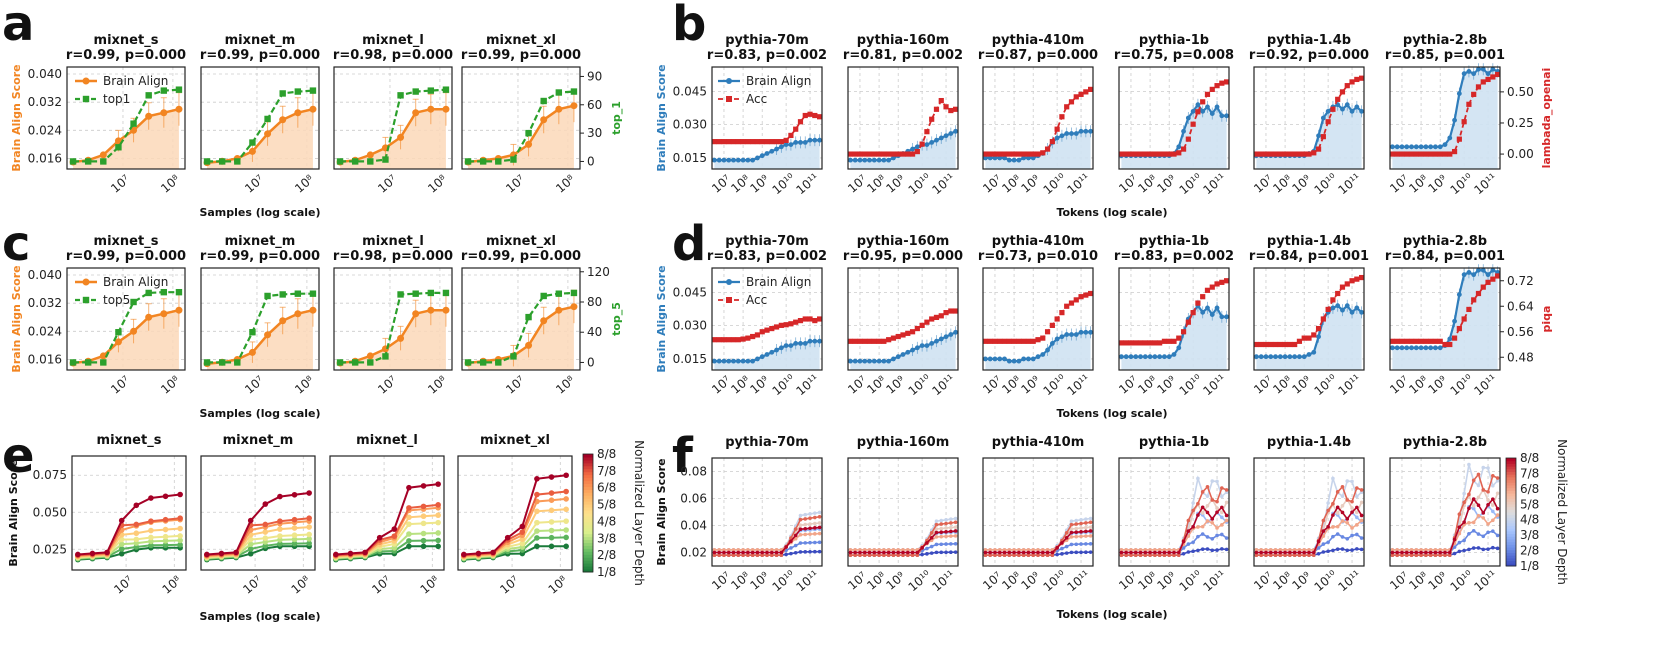  What do you see at coordinates (120, 385) in the screenshot?
I see `x-tick-label: 10⁷` at bounding box center [120, 385].